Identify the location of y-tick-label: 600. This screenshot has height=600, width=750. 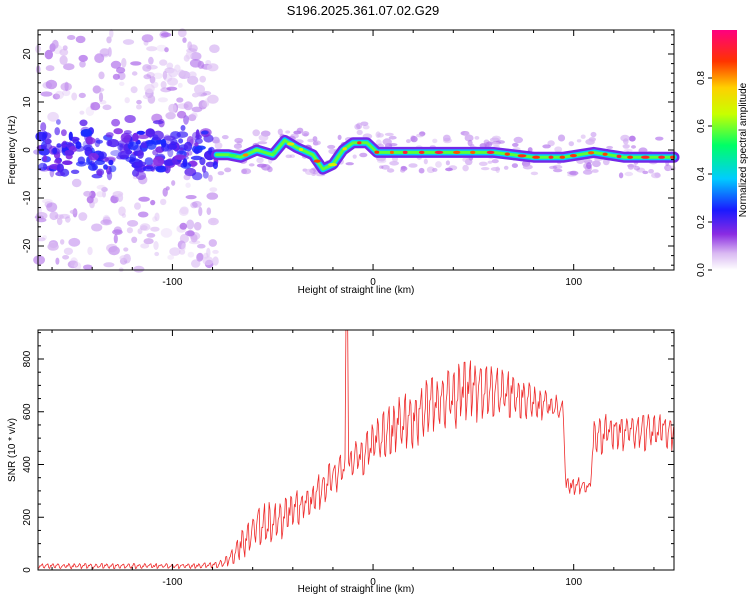
(27, 411).